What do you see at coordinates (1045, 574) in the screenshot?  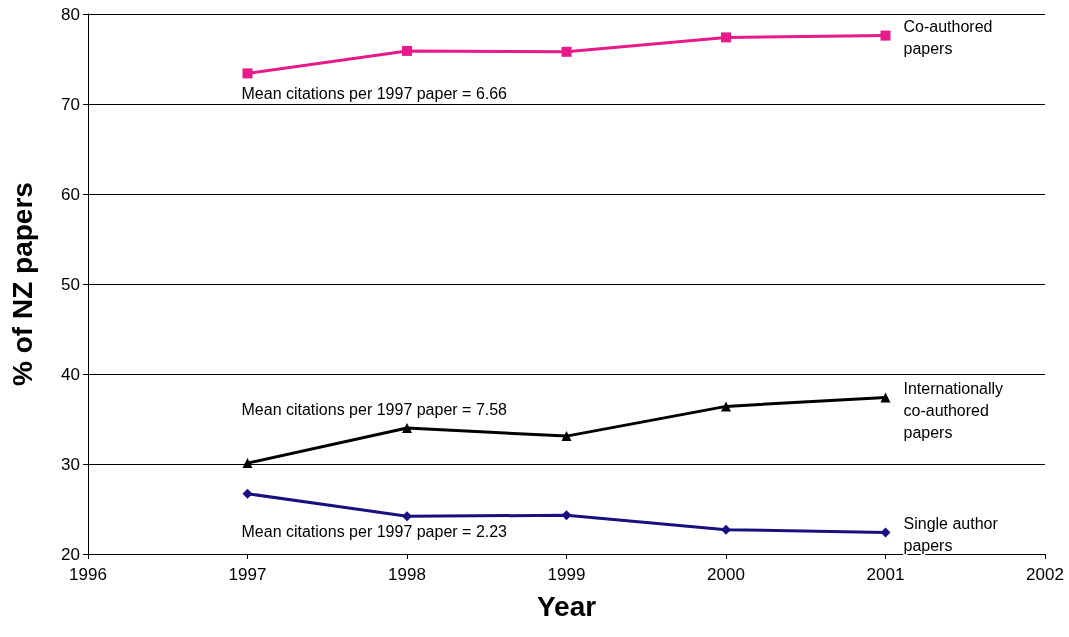 I see `x-tick-label: 2002` at bounding box center [1045, 574].